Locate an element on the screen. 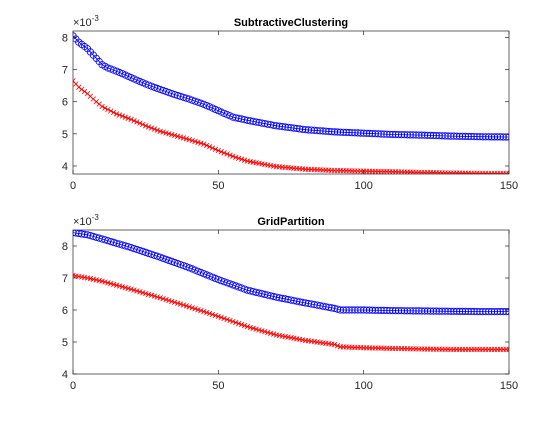  y-tick-label: 4 is located at coordinates (65, 167).